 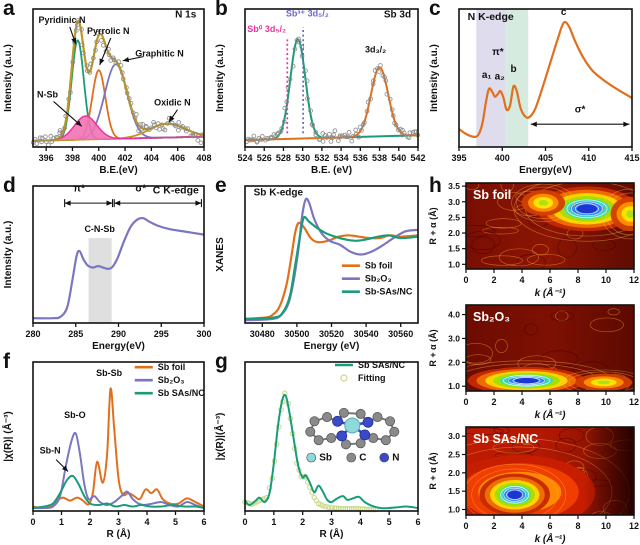 What do you see at coordinates (118, 80) in the screenshot?
I see `series-Fit envelope` at bounding box center [118, 80].